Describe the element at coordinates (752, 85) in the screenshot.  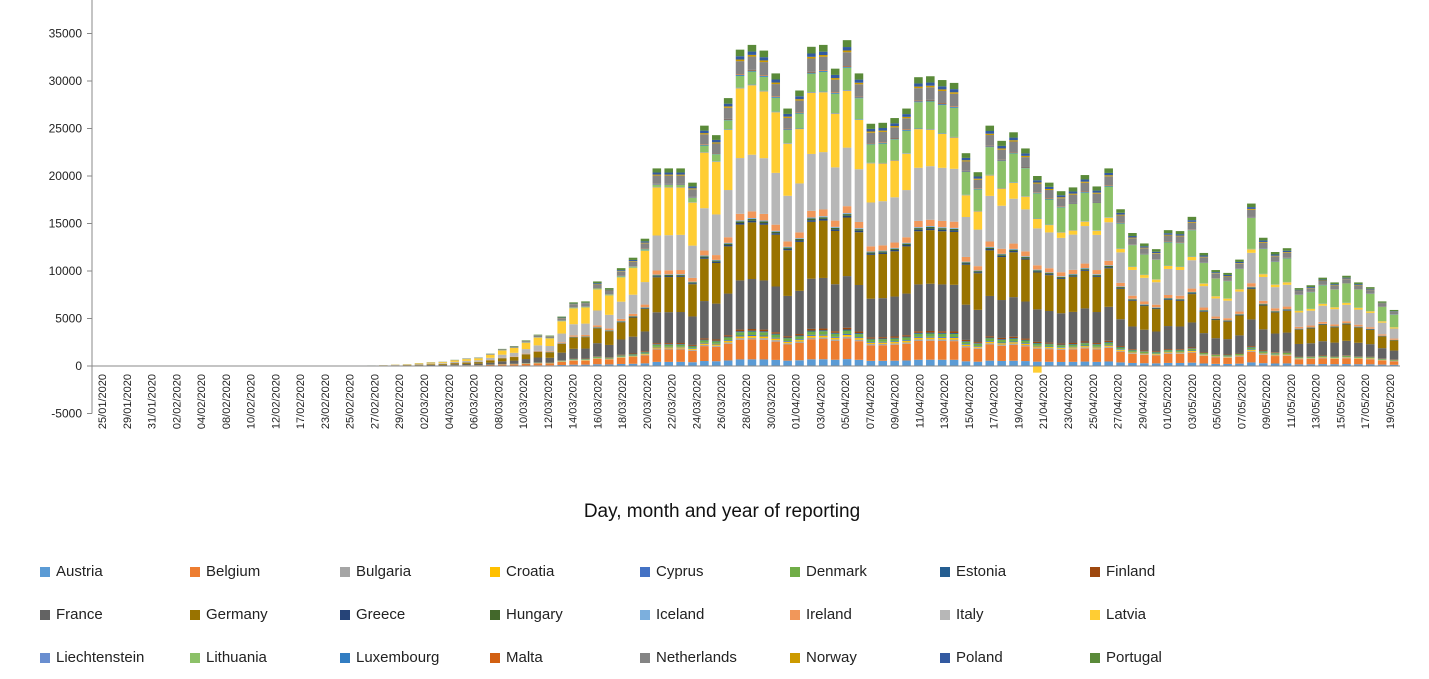
I see `bar-segment-liechtenstein` at that location.